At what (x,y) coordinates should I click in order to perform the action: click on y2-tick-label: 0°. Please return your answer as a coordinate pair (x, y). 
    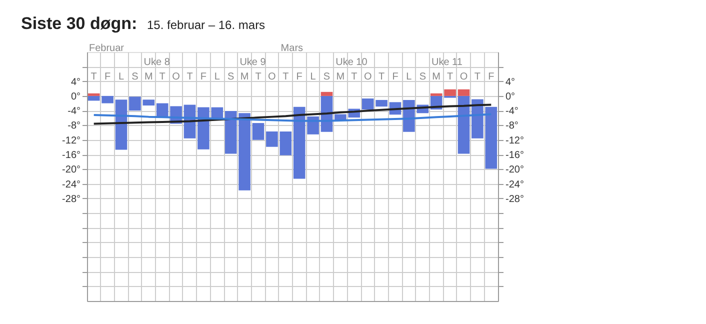
    Looking at the image, I should click on (511, 96).